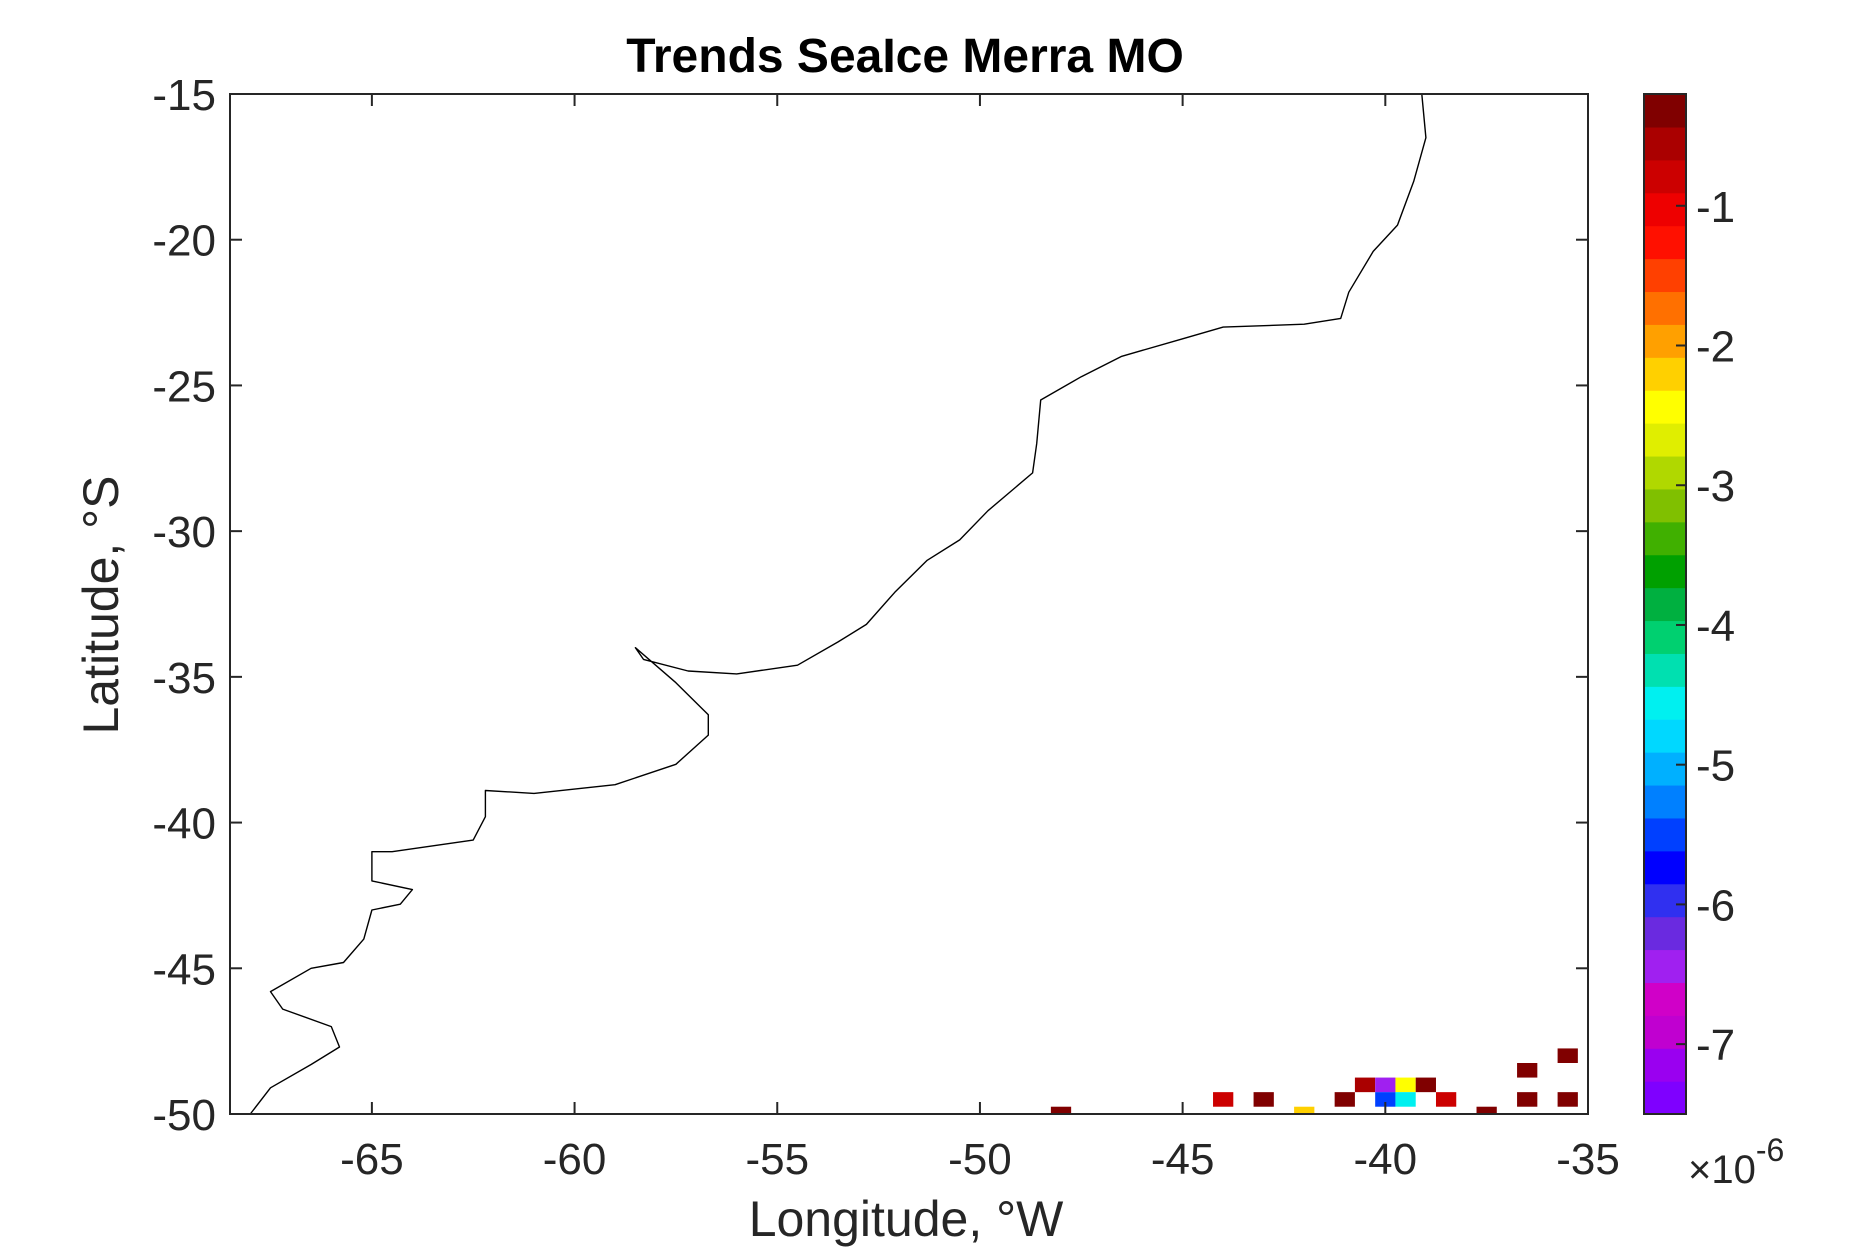 The width and height of the screenshot is (1875, 1250). What do you see at coordinates (1715, 626) in the screenshot?
I see `colorbar-tick-label: -4` at bounding box center [1715, 626].